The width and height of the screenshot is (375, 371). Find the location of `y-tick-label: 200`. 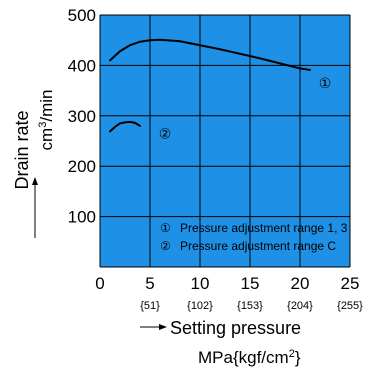

y-tick-label: 200 is located at coordinates (82, 166).